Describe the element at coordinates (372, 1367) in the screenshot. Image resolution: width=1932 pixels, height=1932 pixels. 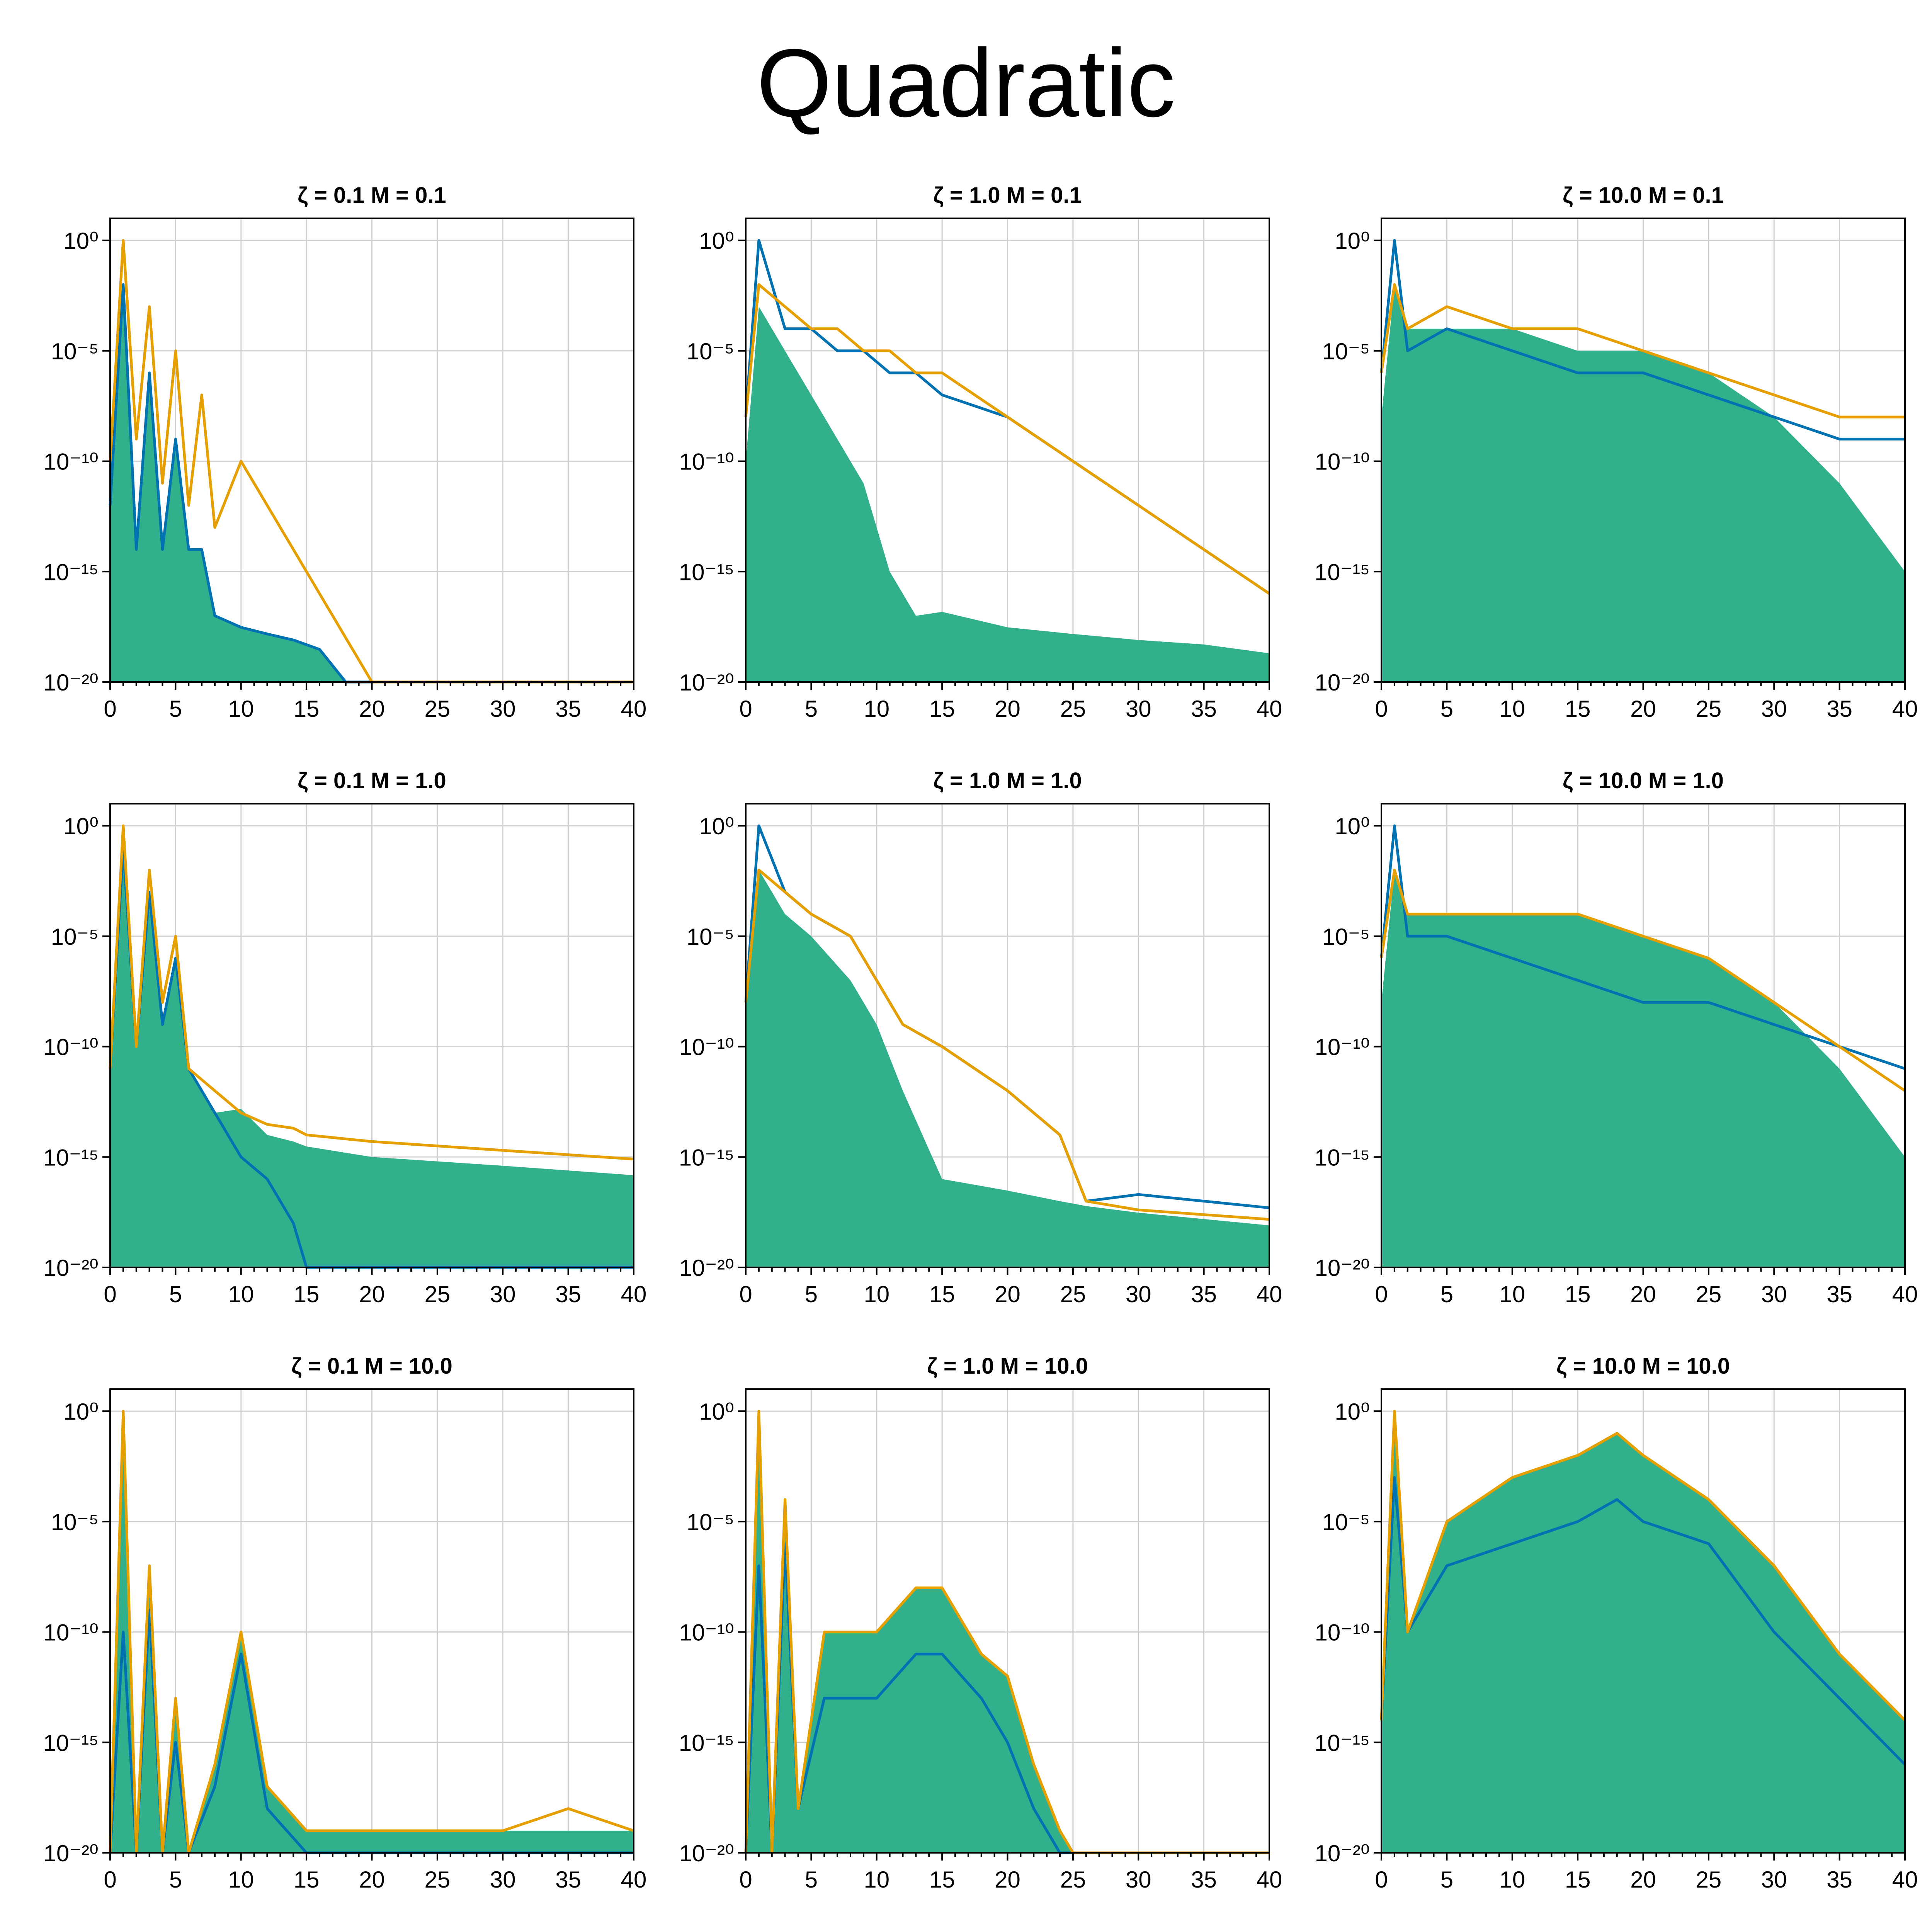
I see `subplot-title: ζ = 0.1 M = 10.0` at that location.